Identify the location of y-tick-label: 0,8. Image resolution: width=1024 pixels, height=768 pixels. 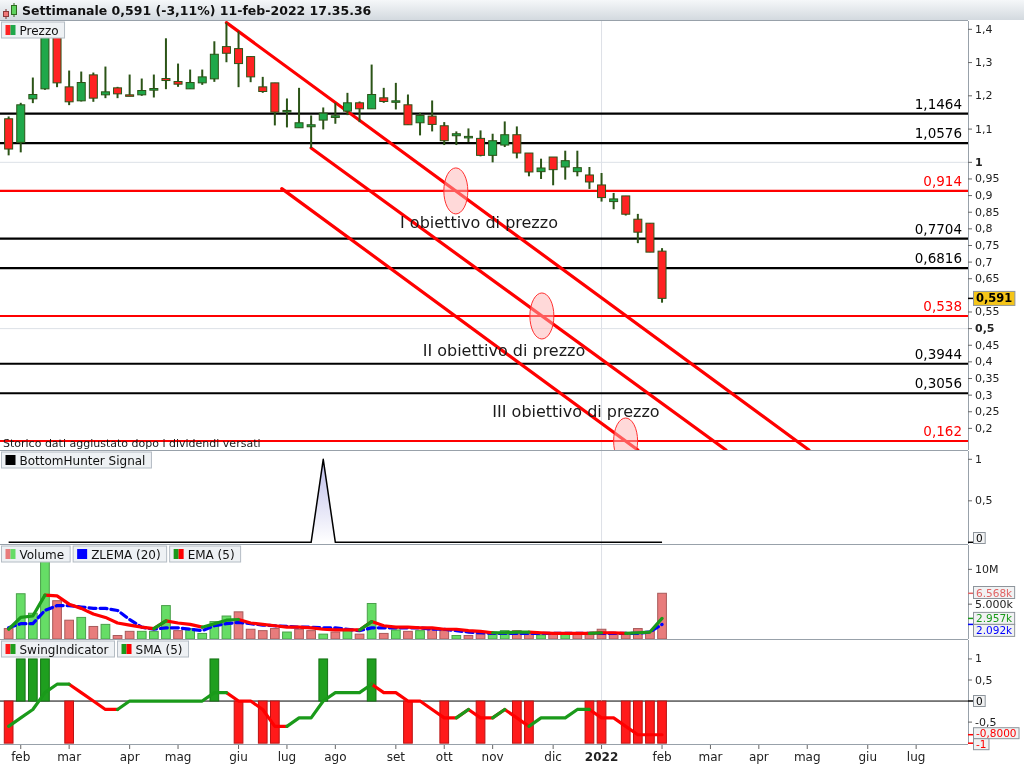
(984, 229).